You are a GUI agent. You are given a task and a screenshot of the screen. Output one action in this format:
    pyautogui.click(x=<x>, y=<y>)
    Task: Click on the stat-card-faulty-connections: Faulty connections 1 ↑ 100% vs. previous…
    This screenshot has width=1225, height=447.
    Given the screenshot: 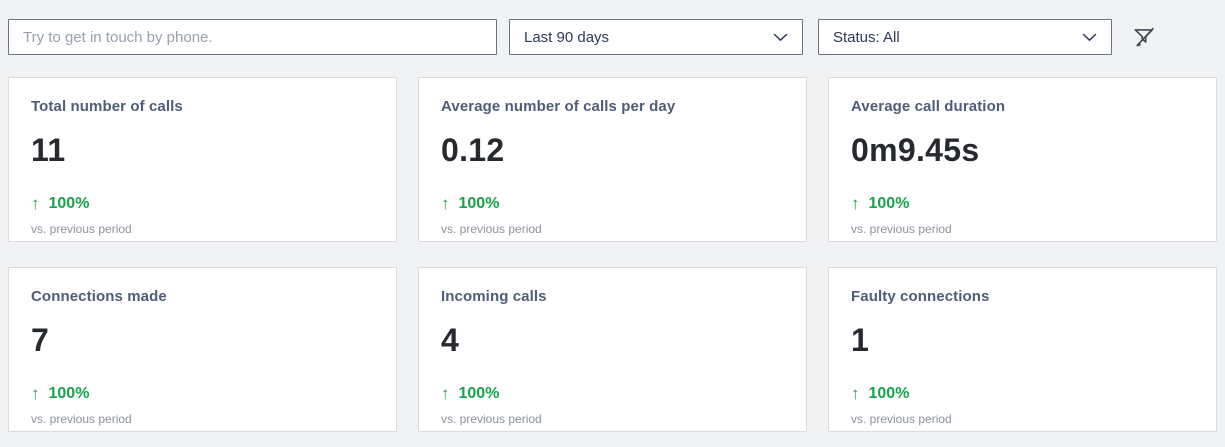 What is the action you would take?
    pyautogui.click(x=1022, y=349)
    